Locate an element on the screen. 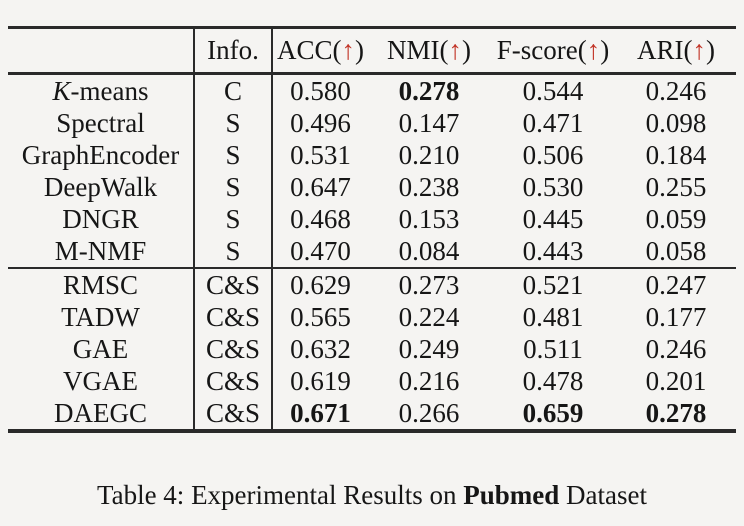 This screenshot has height=526, width=744. caption-prefix: Table 4: Experimental Results on is located at coordinates (280, 495).